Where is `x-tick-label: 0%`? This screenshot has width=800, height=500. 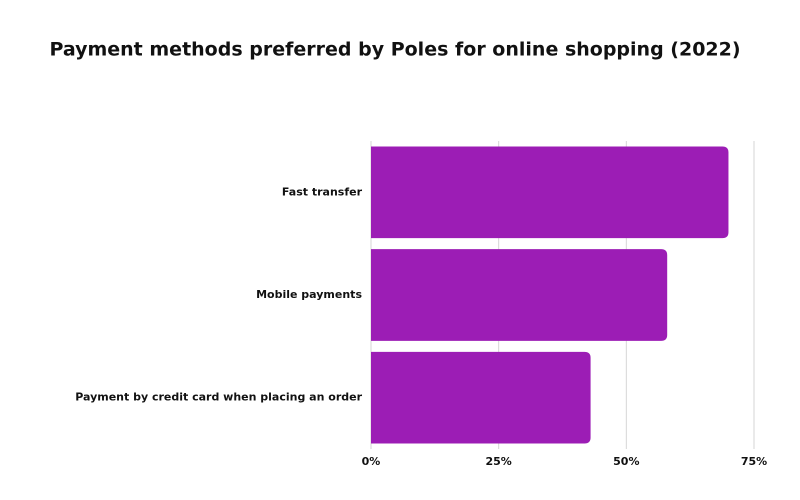 x-tick-label: 0% is located at coordinates (371, 461).